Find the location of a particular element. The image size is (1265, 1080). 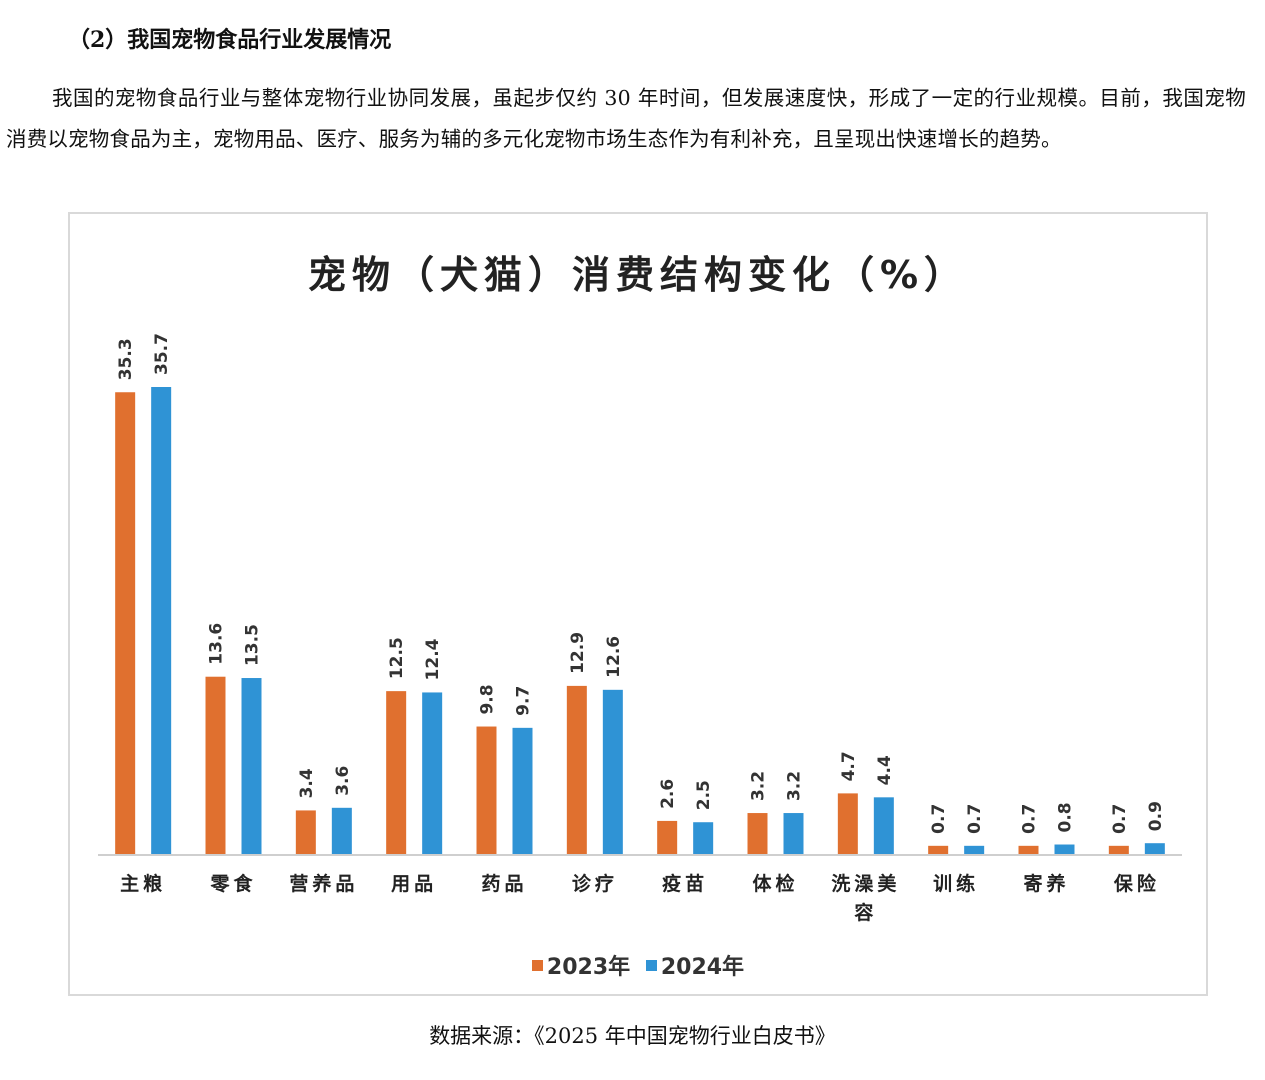

category-label-1: 主粮 is located at coordinates (143, 883).